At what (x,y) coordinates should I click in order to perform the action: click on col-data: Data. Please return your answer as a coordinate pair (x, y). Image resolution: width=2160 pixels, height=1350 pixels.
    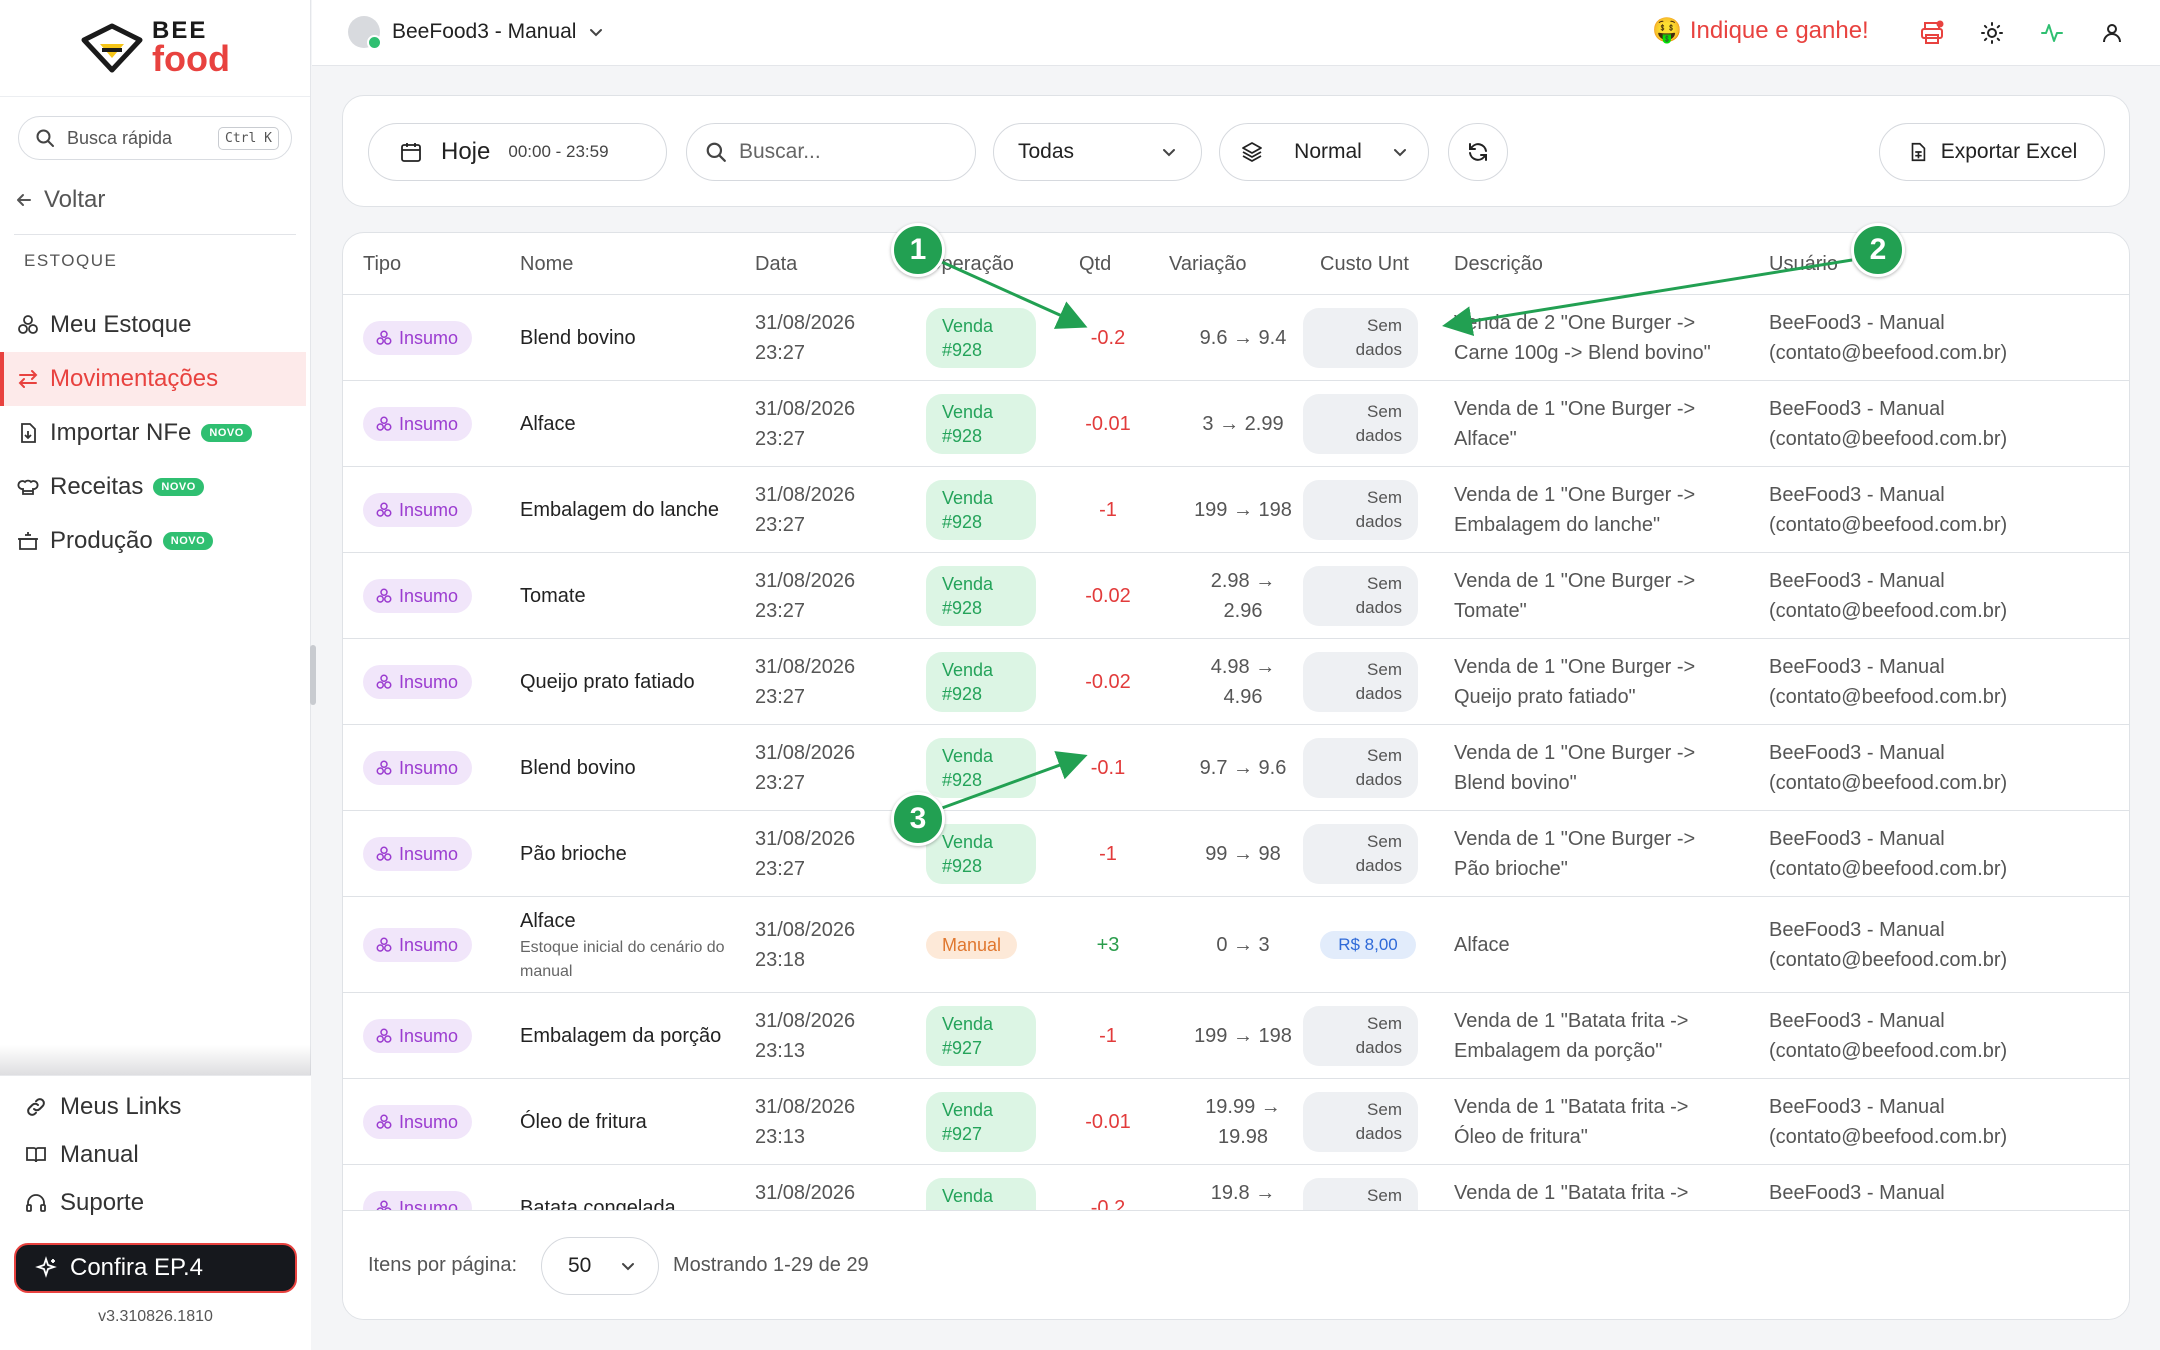
    Looking at the image, I should click on (776, 264).